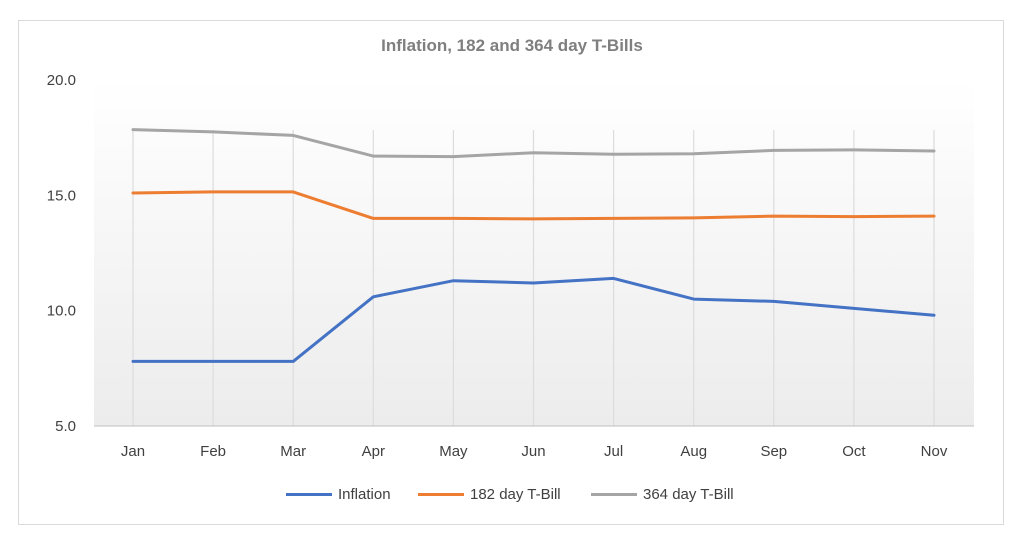 The height and width of the screenshot is (545, 1024). Describe the element at coordinates (512, 45) in the screenshot. I see `chart-title: Inflation, 182 and 364 day T-Bills` at that location.